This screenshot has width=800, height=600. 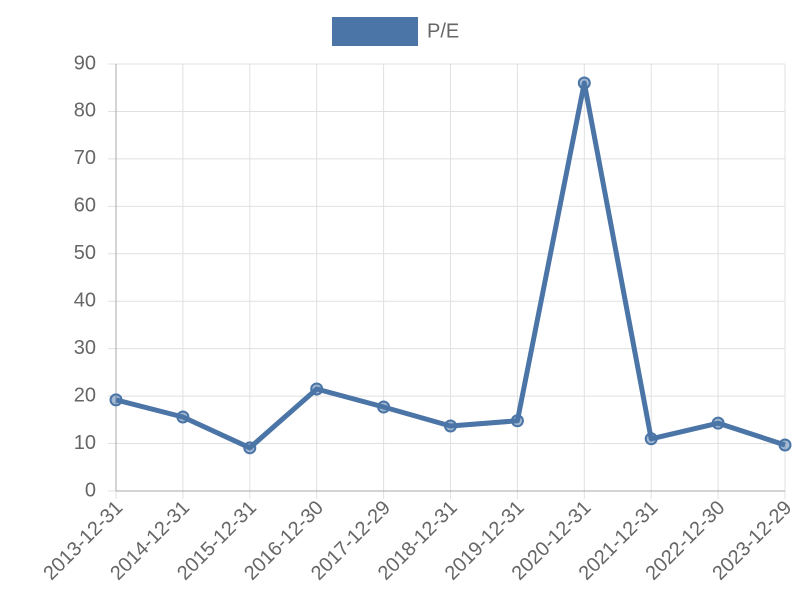 What do you see at coordinates (85, 206) in the screenshot?
I see `y-tick-label: 60` at bounding box center [85, 206].